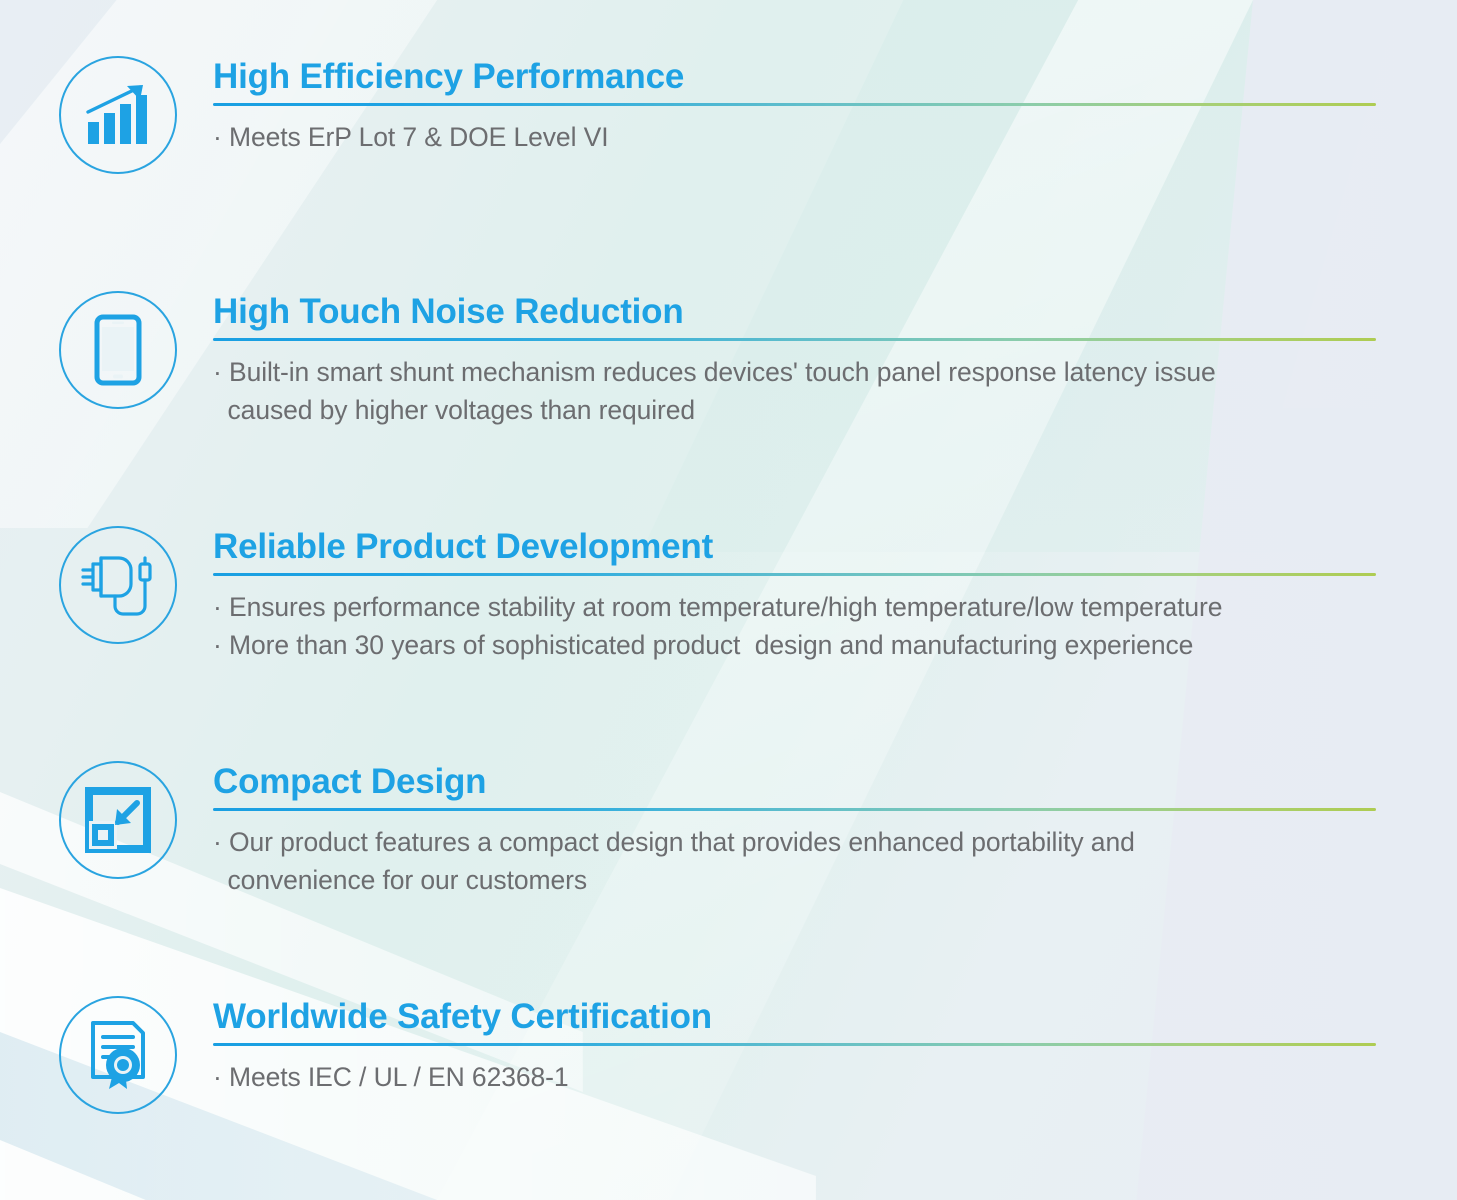 This screenshot has height=1200, width=1457. What do you see at coordinates (411, 137) in the screenshot?
I see `feature-bullet: · Meets ErP Lot 7 & DOE Level VI` at bounding box center [411, 137].